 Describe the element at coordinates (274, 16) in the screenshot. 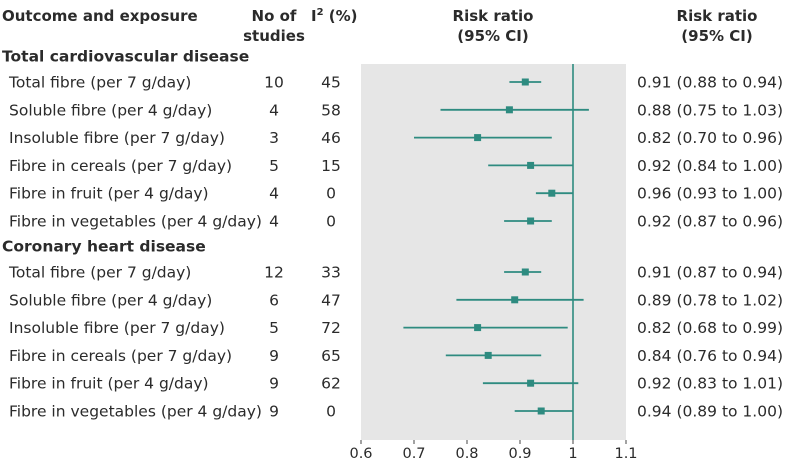

I see `header-studies-line1: No of` at that location.